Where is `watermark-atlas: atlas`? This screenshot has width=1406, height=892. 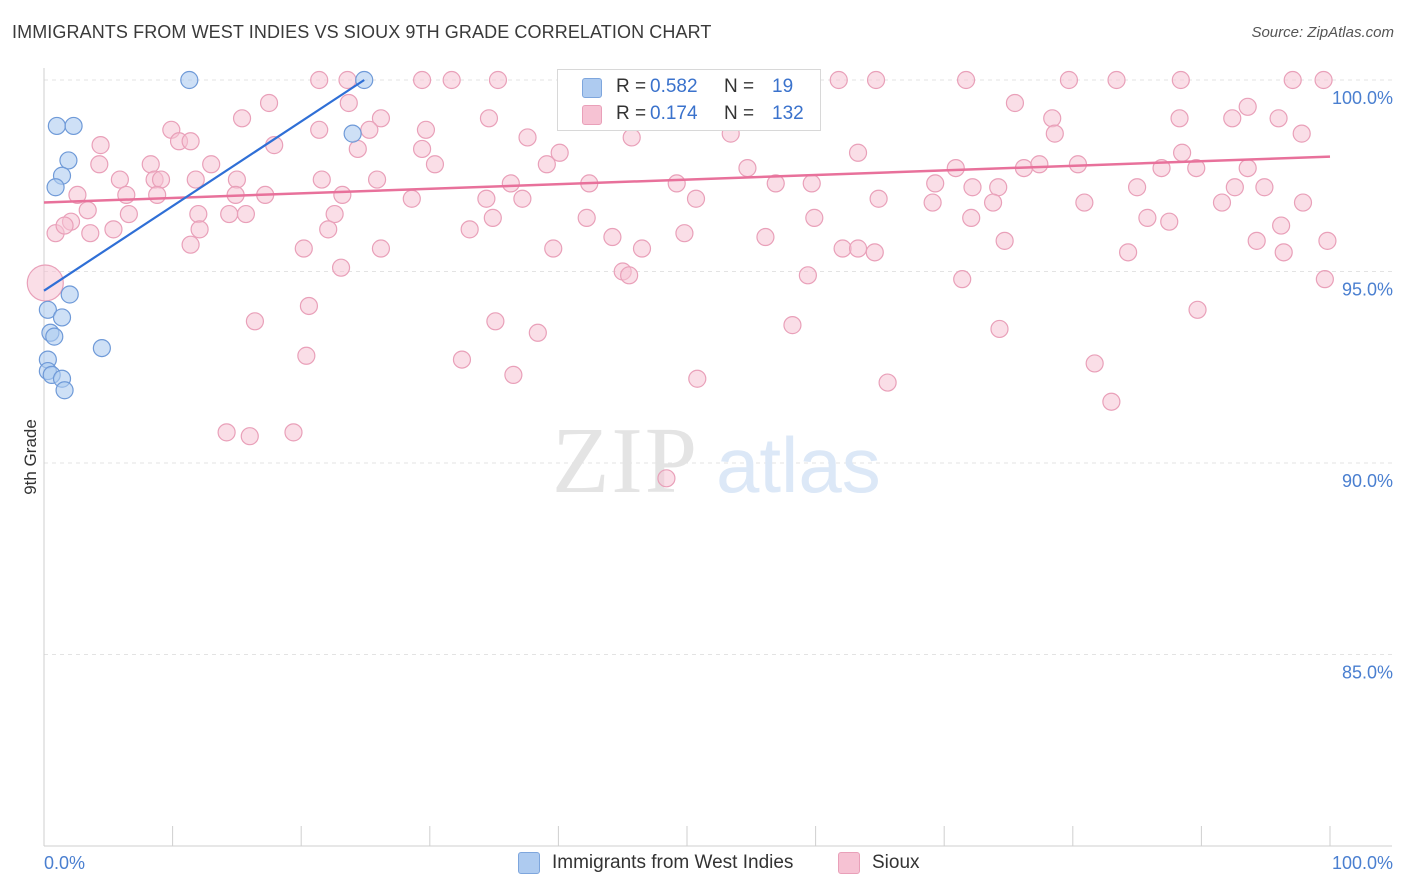 watermark-atlas: atlas is located at coordinates (798, 465).